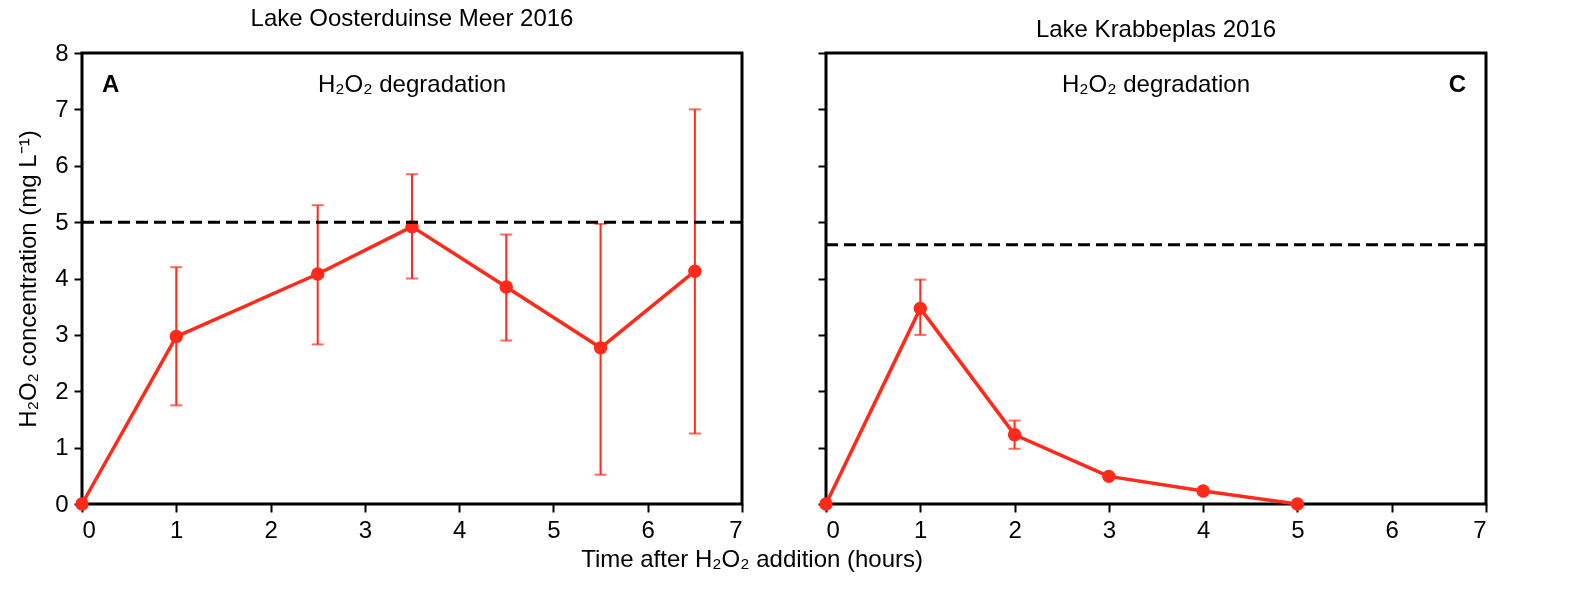 The width and height of the screenshot is (1569, 613). What do you see at coordinates (1457, 83) in the screenshot?
I see `annotation: C` at bounding box center [1457, 83].